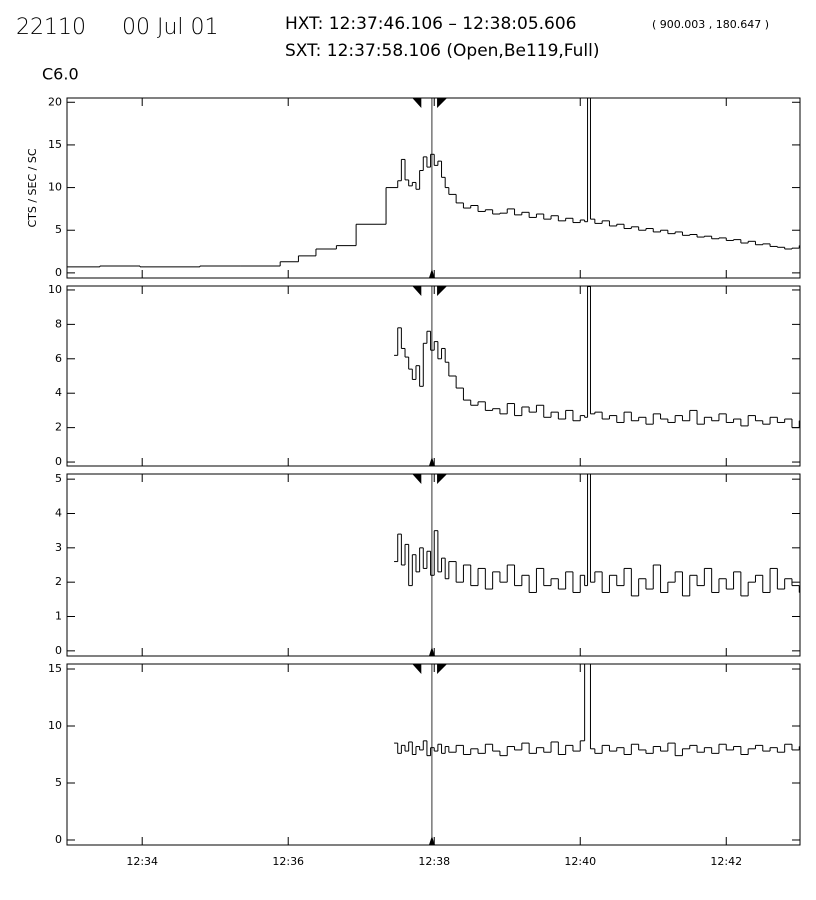  What do you see at coordinates (58, 358) in the screenshot?
I see `y-tick-label: 6` at bounding box center [58, 358].